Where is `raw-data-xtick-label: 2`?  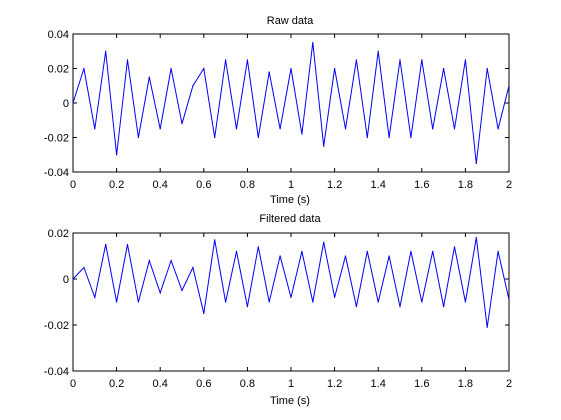 raw-data-xtick-label: 2 is located at coordinates (509, 185).